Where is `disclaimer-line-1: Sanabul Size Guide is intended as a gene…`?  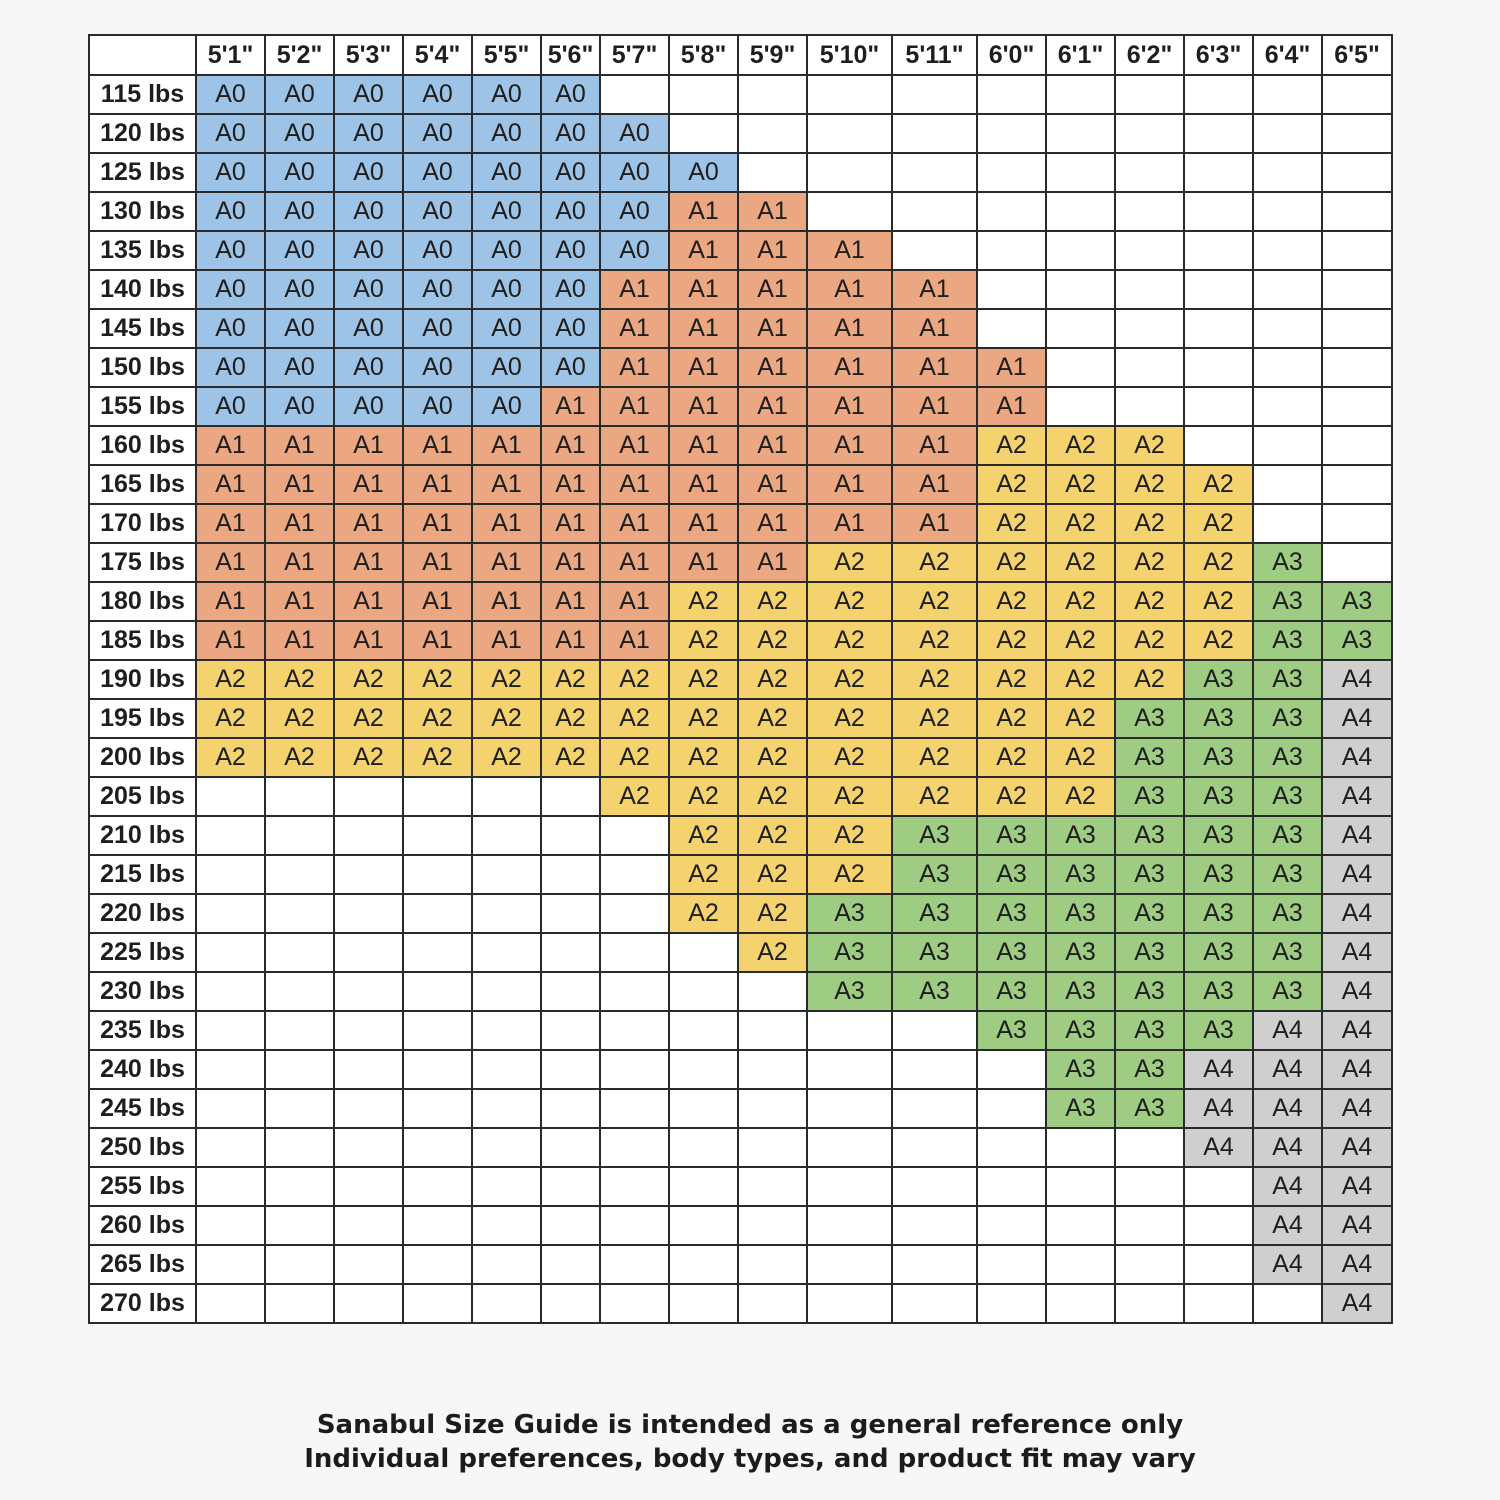
disclaimer-line-1: Sanabul Size Guide is intended as a gene… is located at coordinates (750, 1425).